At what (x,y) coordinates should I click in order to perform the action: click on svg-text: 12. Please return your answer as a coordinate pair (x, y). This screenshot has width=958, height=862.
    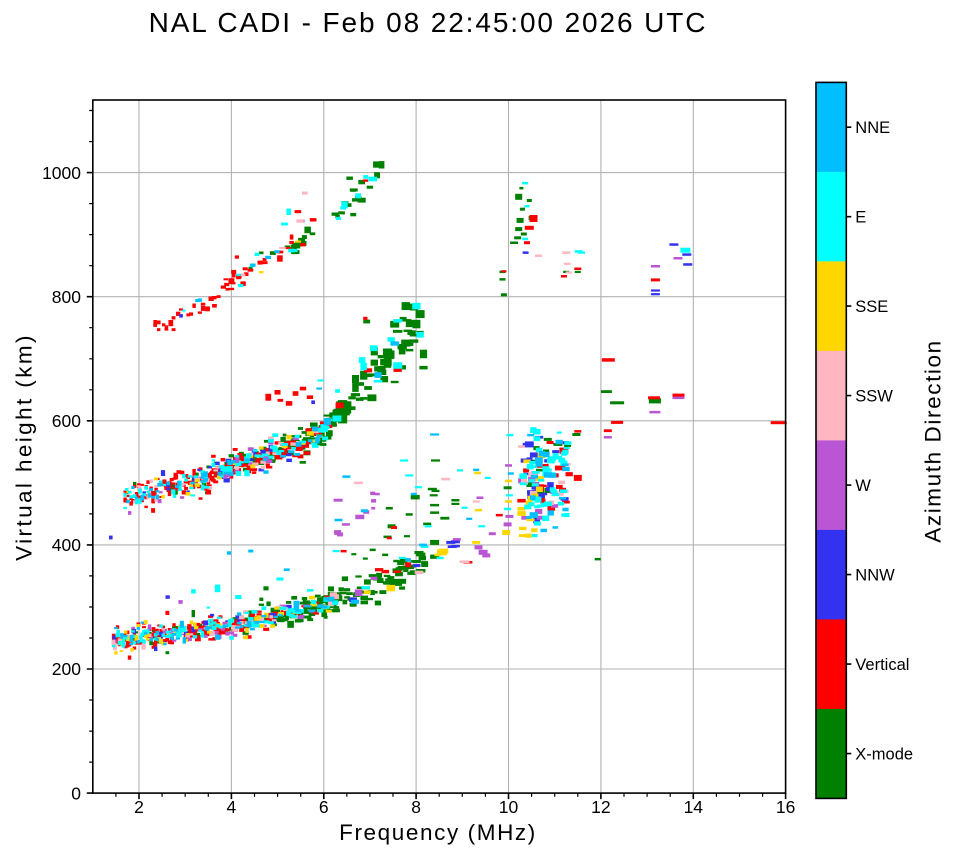
    Looking at the image, I should click on (600, 807).